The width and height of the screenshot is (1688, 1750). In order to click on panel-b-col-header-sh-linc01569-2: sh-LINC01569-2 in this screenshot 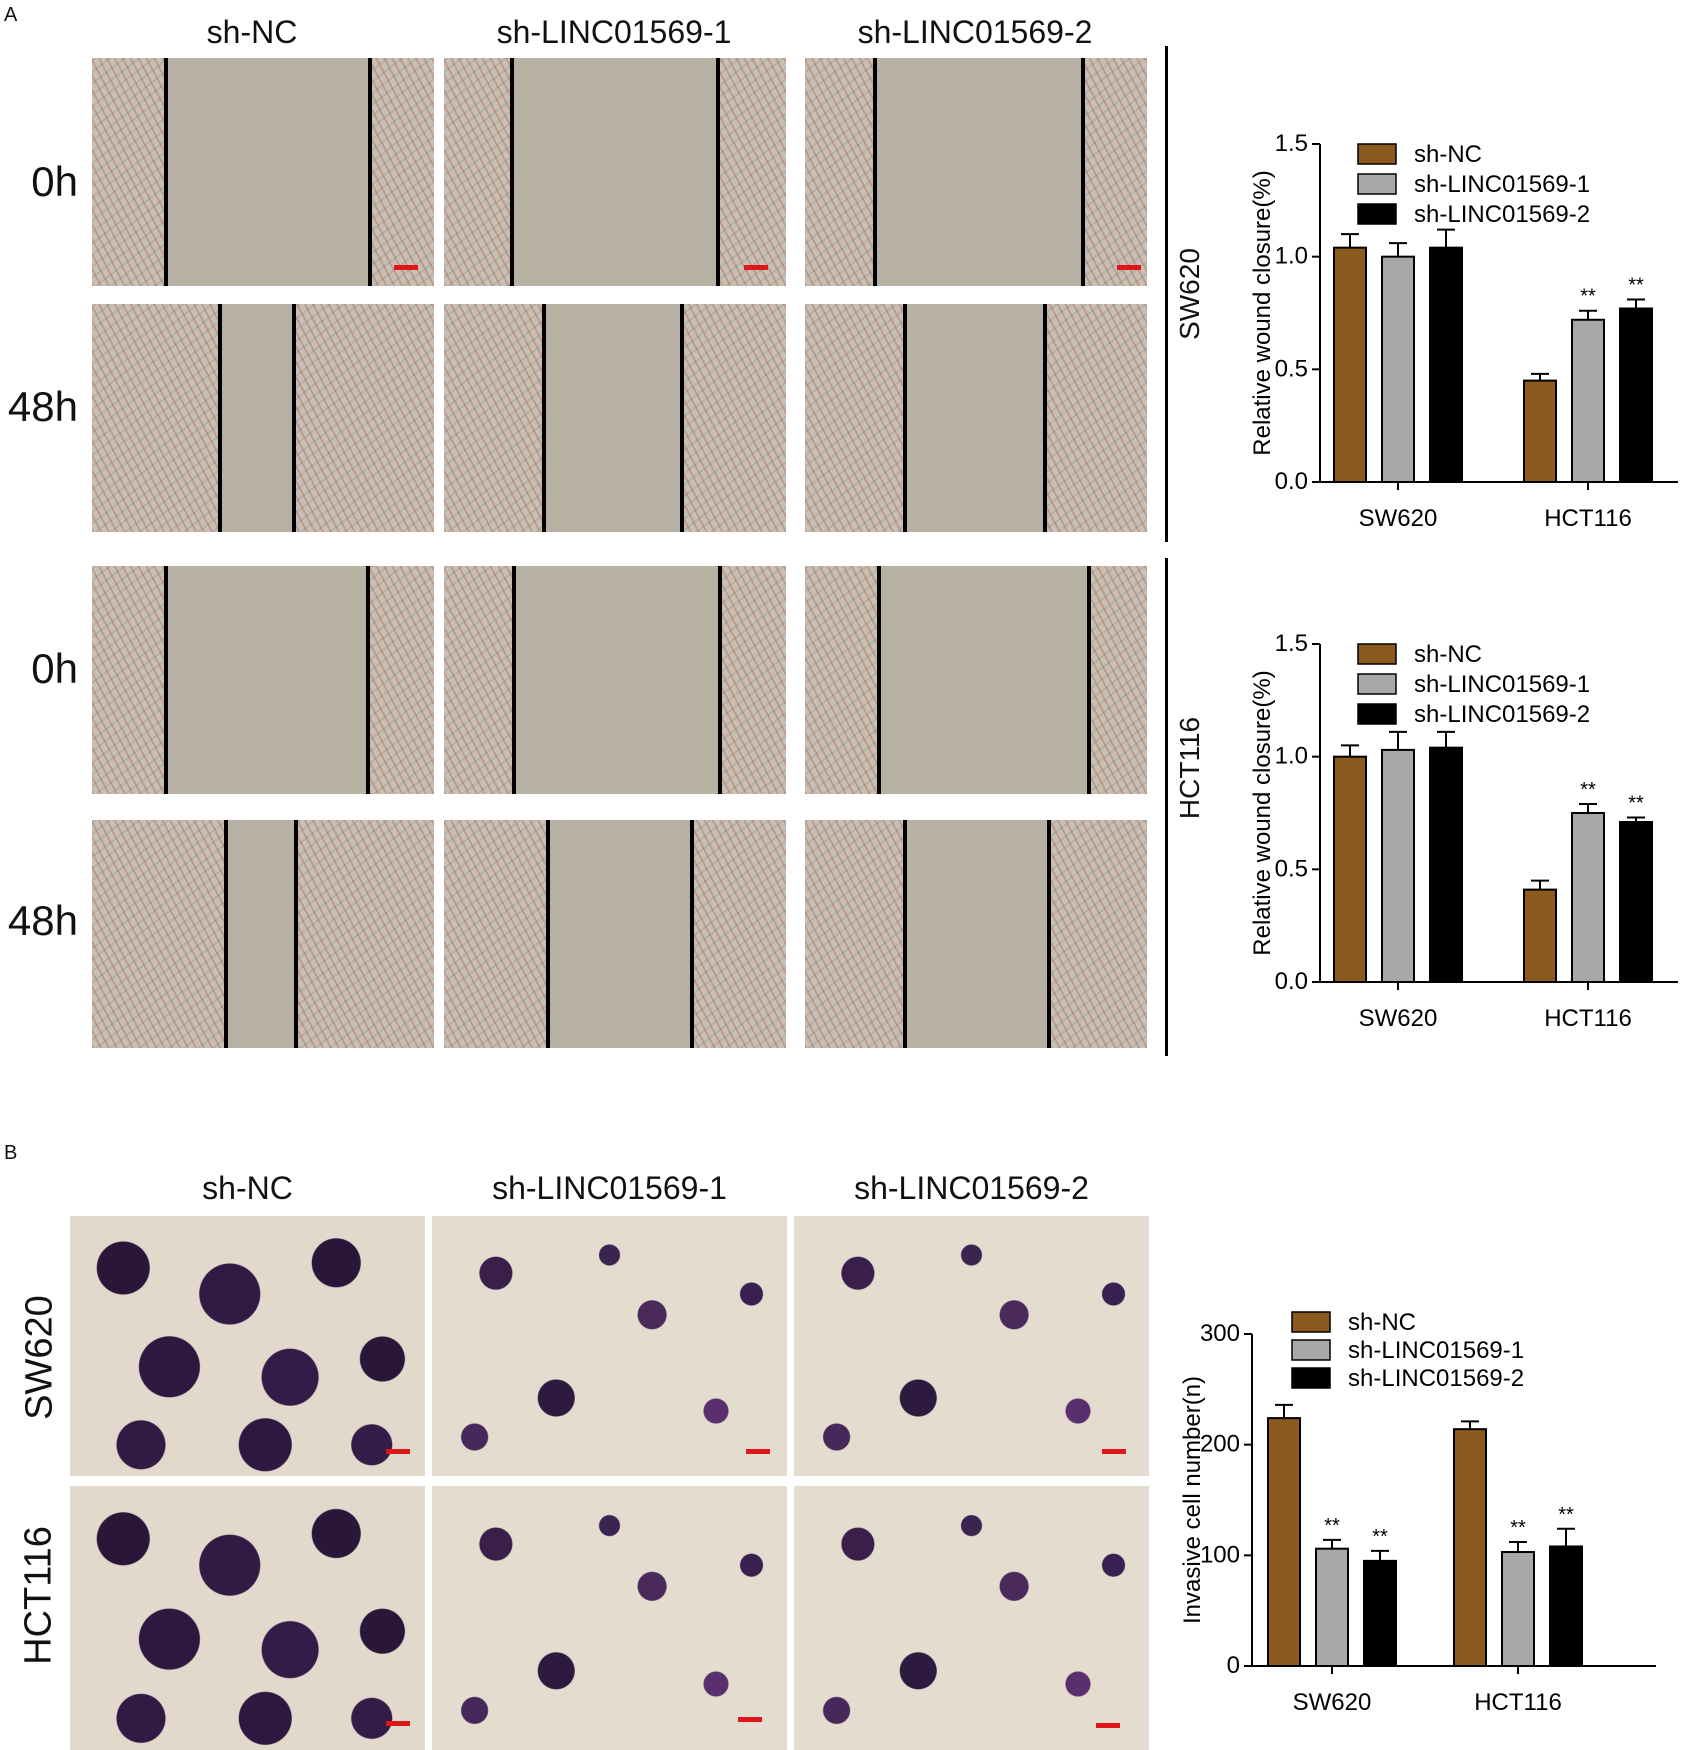, I will do `click(971, 1188)`.